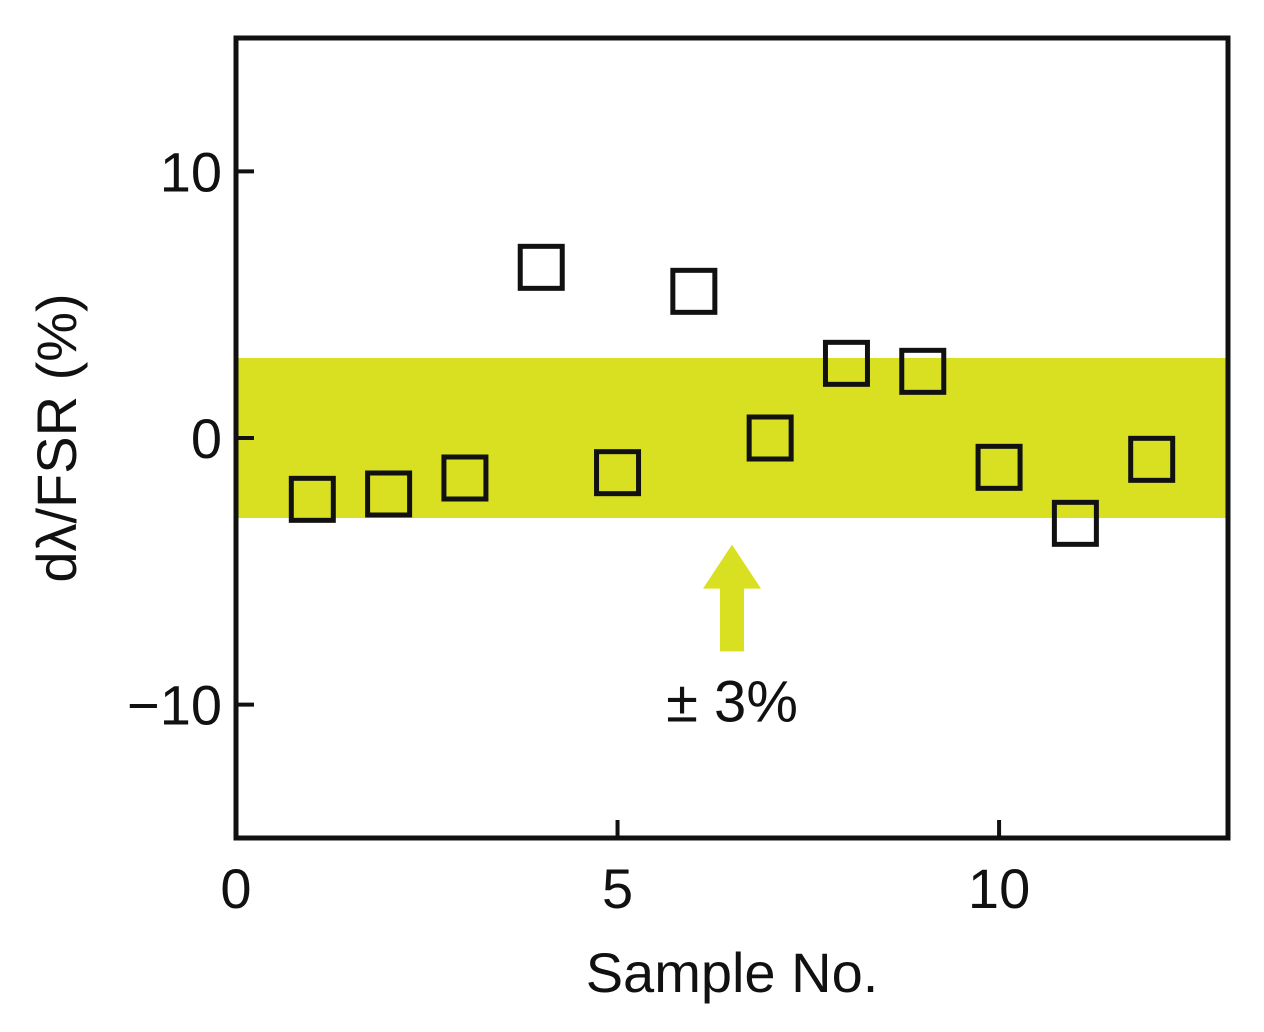 This screenshot has width=1264, height=1032. I want to click on x-tick-label: 0, so click(235, 888).